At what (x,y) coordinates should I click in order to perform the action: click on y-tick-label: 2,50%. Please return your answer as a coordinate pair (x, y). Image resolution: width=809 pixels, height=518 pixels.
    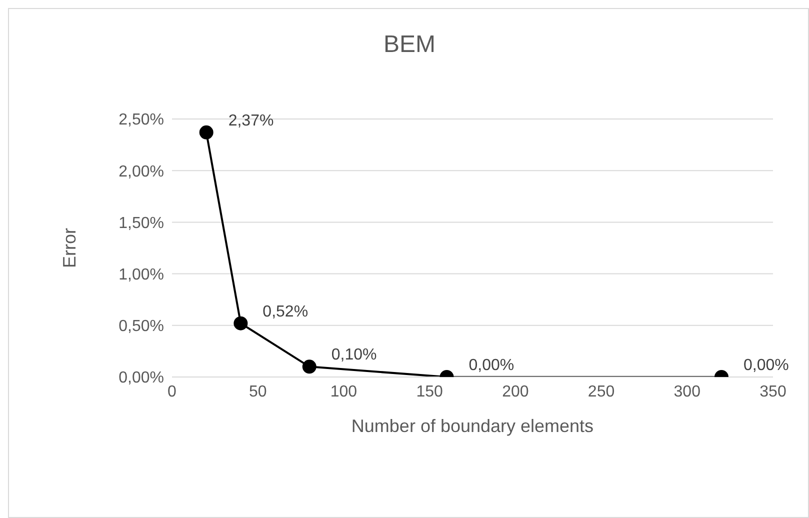
    Looking at the image, I should click on (141, 120).